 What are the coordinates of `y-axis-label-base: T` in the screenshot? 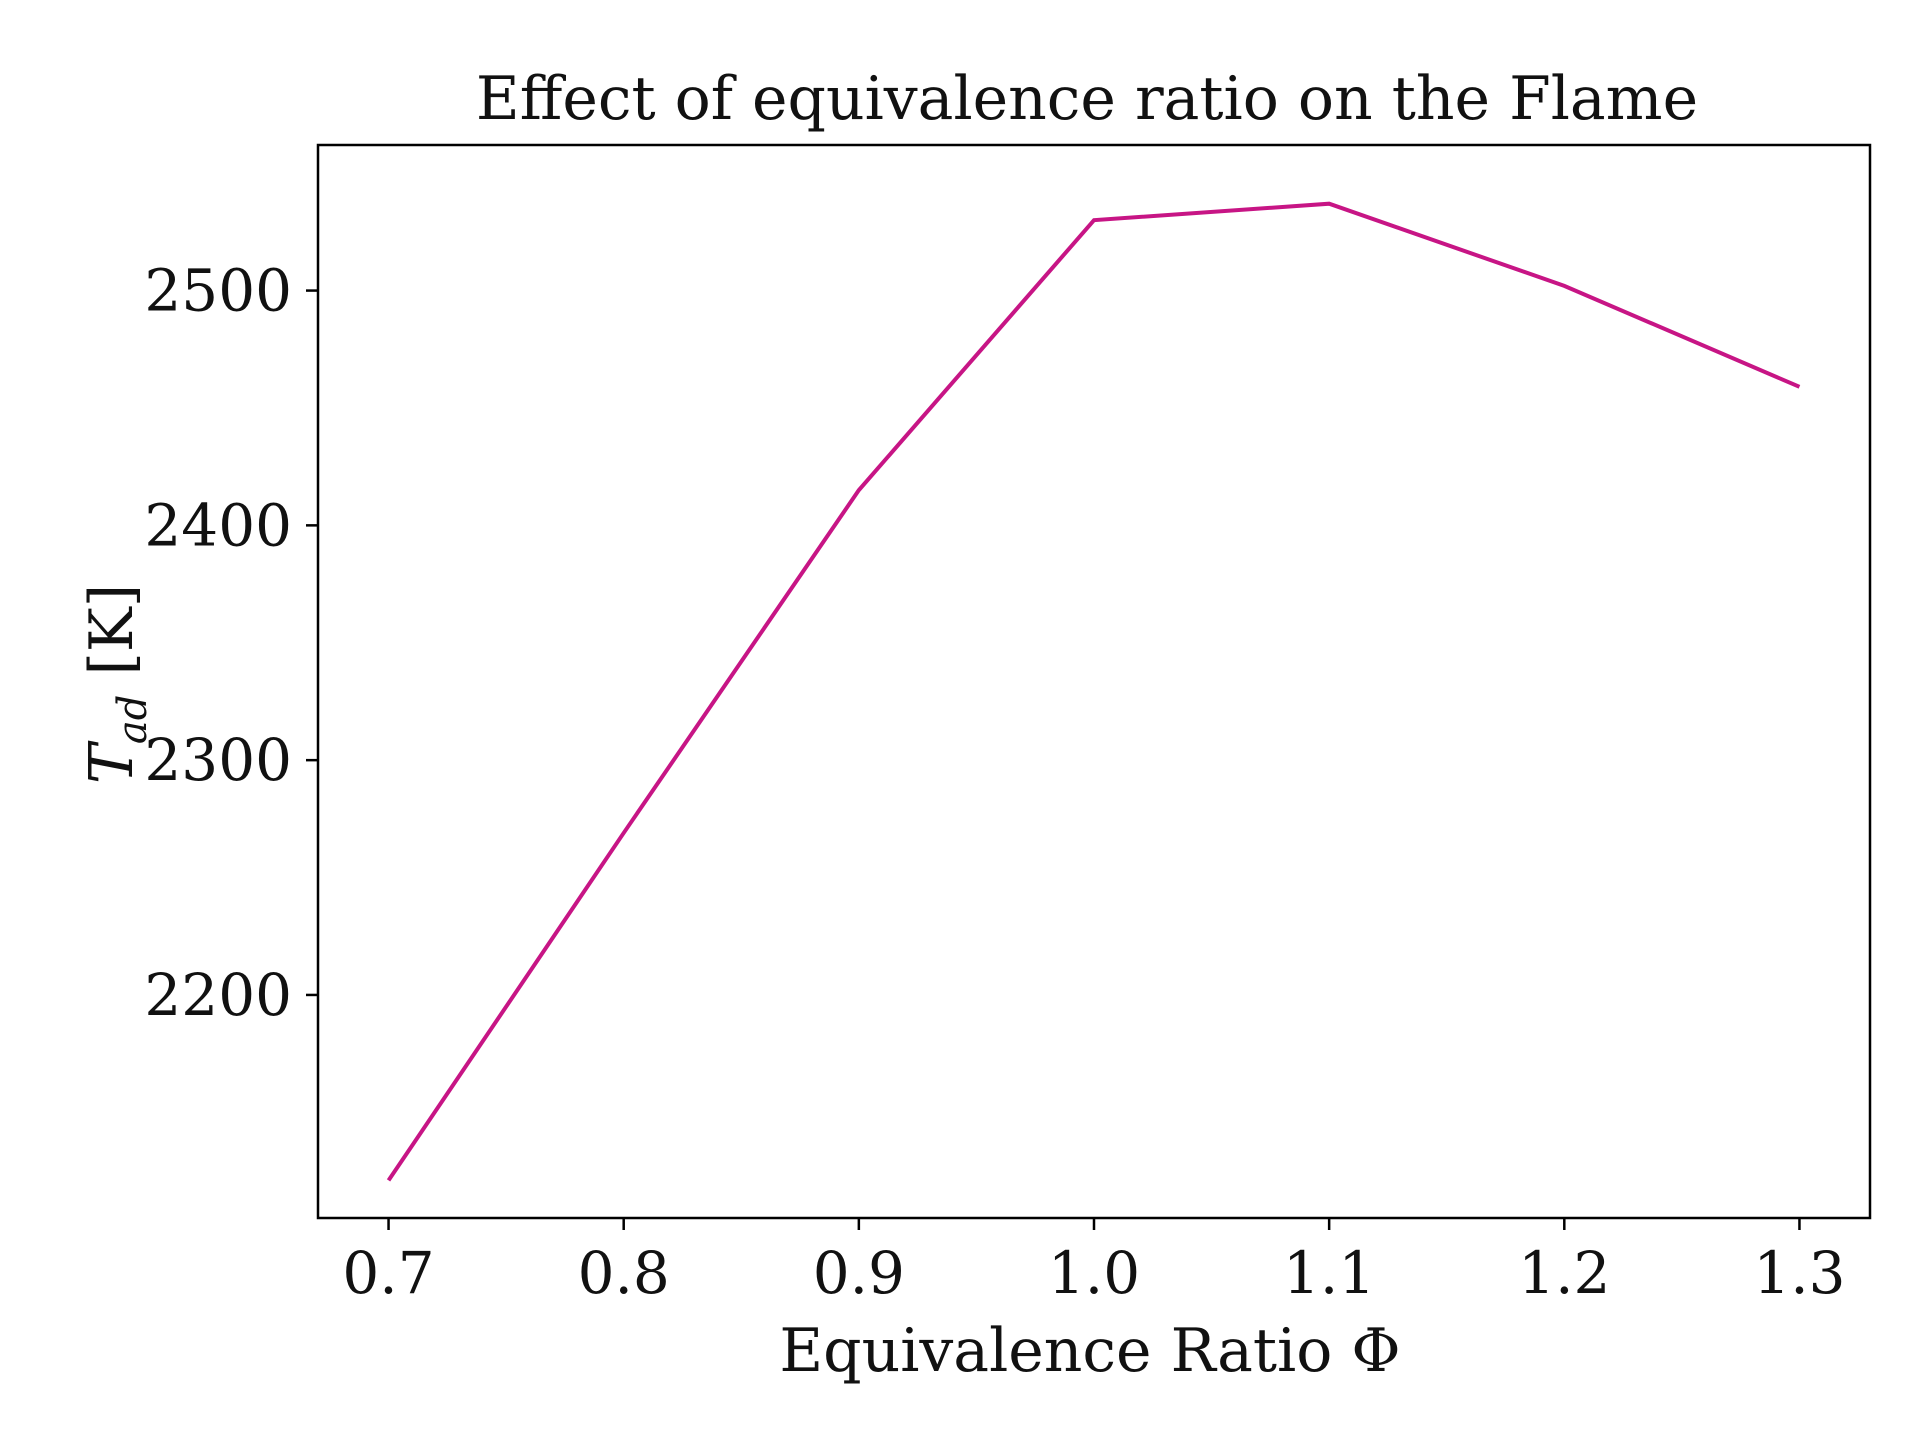 It's located at (112, 762).